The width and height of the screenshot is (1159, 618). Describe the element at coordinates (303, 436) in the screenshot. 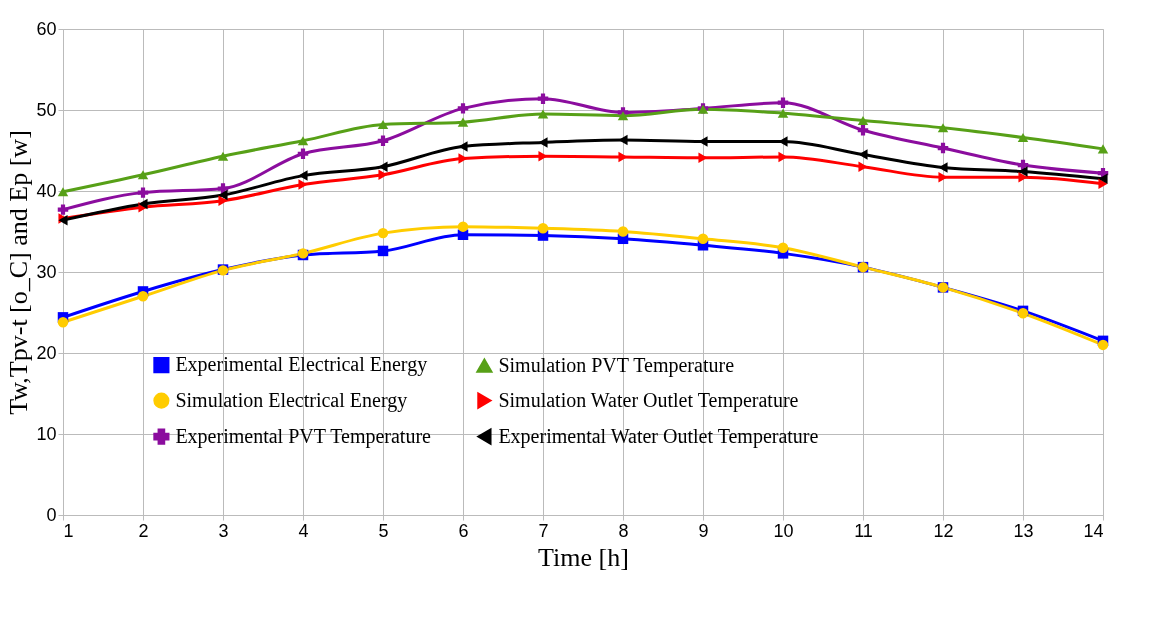

I see `legend-label: Experimental PVT Temperature` at that location.